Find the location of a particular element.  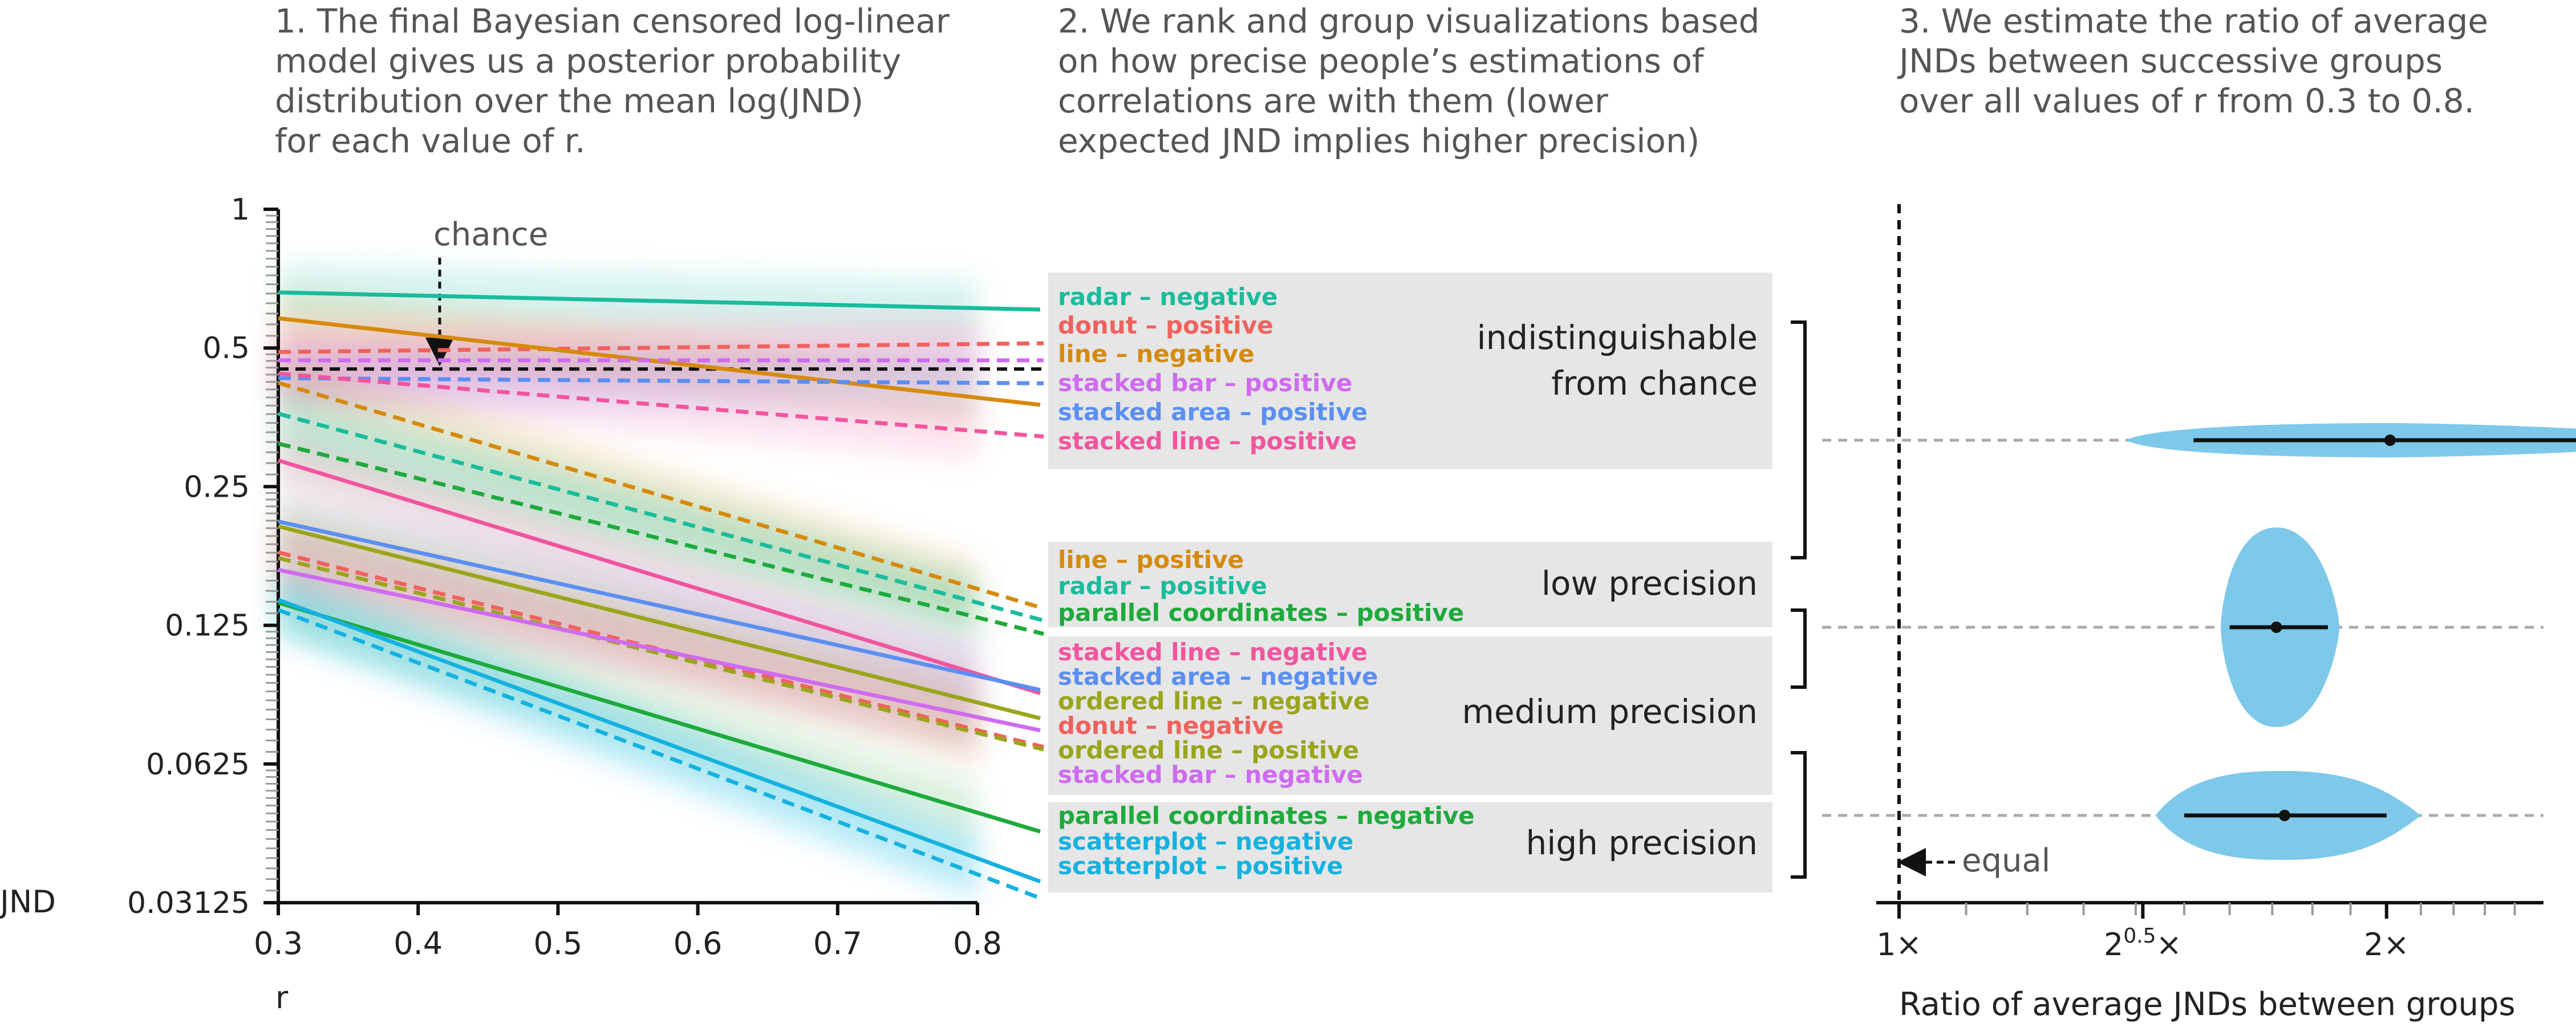

series-legend-label: parallel coordinates – negative is located at coordinates (1266, 816).